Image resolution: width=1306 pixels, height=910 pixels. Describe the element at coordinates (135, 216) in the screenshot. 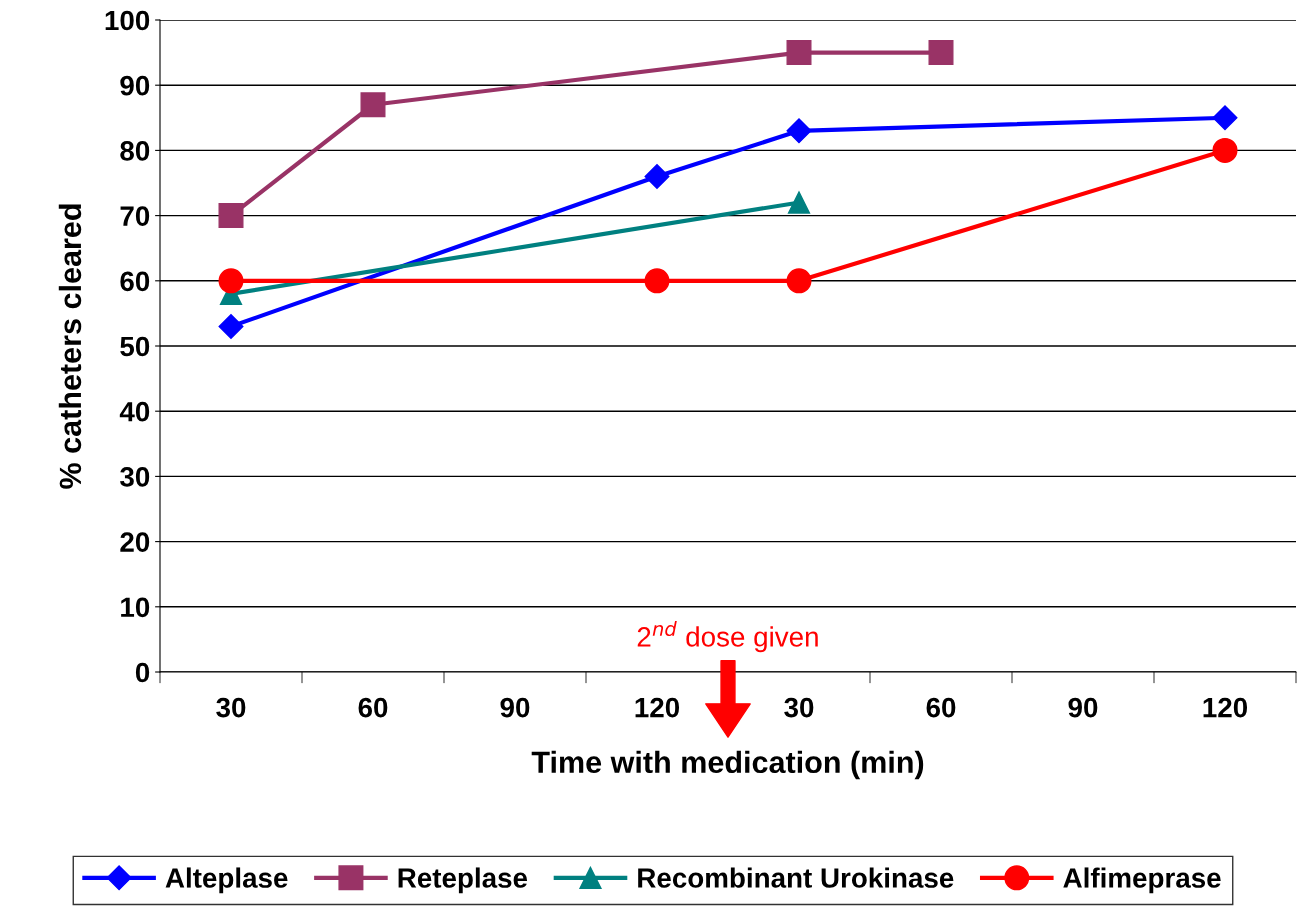

I see `y-tick-label: 70` at that location.